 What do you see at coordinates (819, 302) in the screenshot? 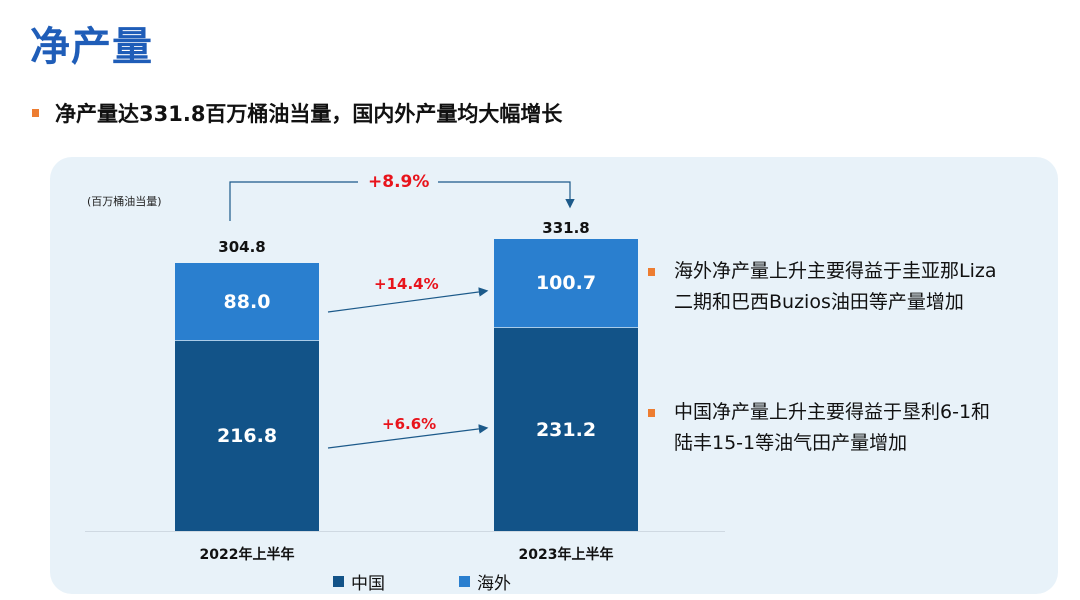
I see `note-line: 二期和巴西Buzios油田等产量增加` at bounding box center [819, 302].